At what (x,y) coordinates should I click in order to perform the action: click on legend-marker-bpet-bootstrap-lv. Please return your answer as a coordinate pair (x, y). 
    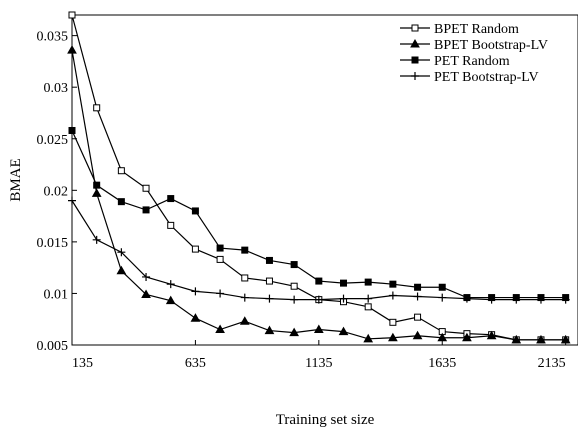
    Looking at the image, I should click on (415, 43).